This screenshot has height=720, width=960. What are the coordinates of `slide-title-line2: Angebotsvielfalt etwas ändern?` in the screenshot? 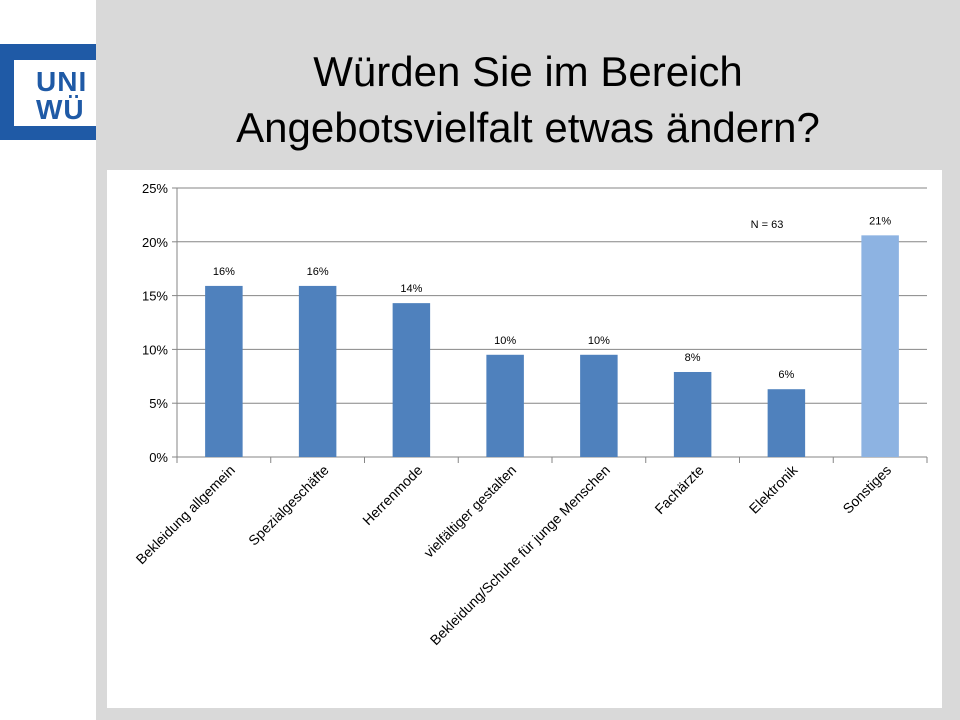 It's located at (528, 127).